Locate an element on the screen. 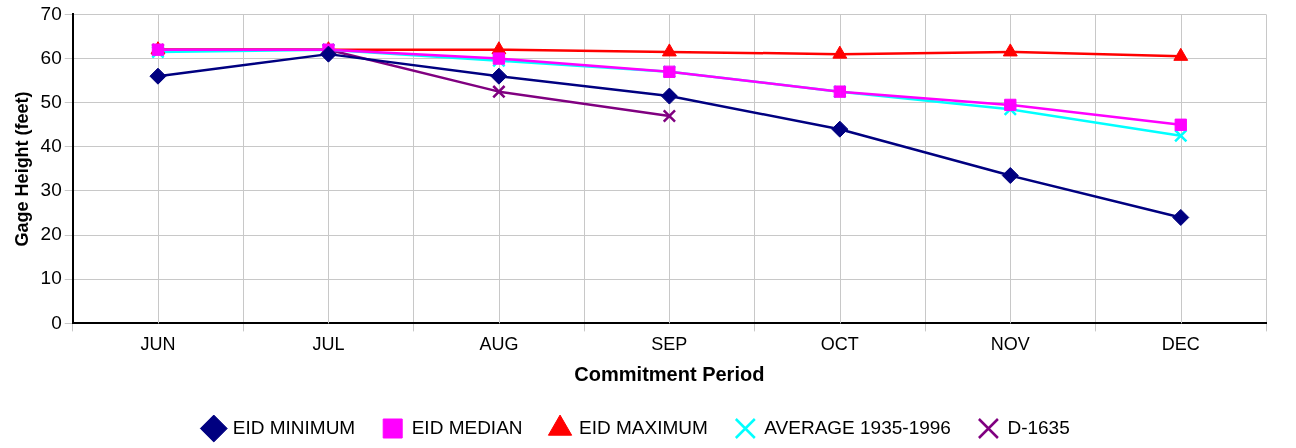 Image resolution: width=1296 pixels, height=448 pixels. x-tick-label: NOV is located at coordinates (1010, 344).